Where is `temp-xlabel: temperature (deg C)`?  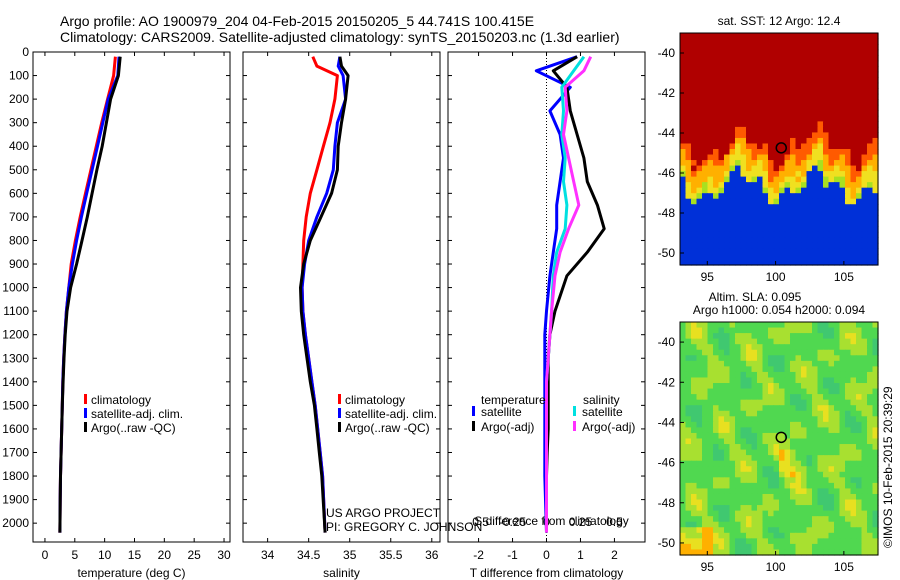 temp-xlabel: temperature (deg C) is located at coordinates (131, 573).